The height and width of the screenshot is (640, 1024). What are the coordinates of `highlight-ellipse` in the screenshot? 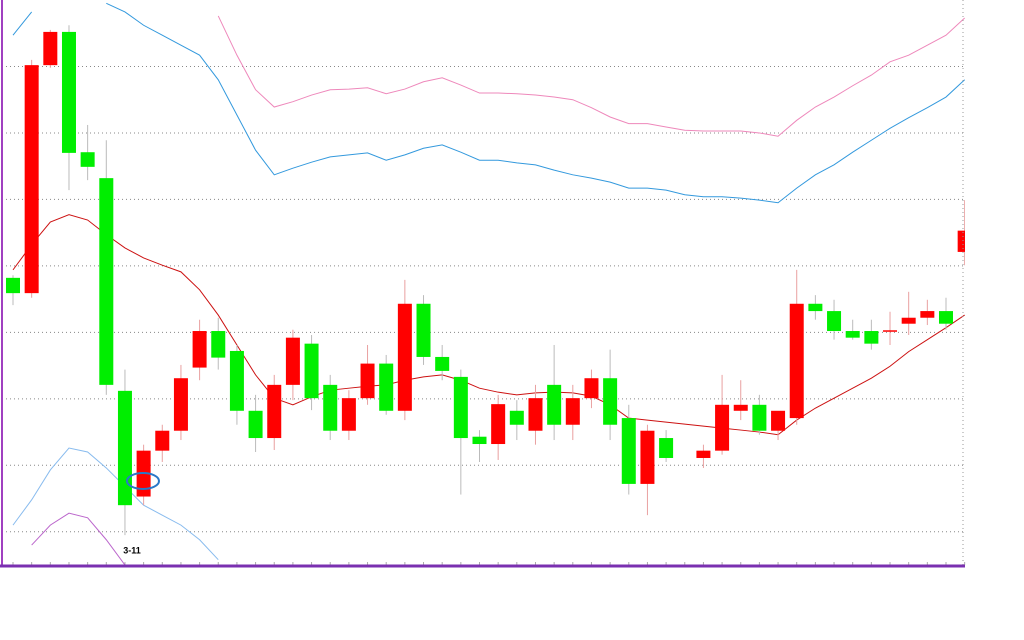 It's located at (143, 481).